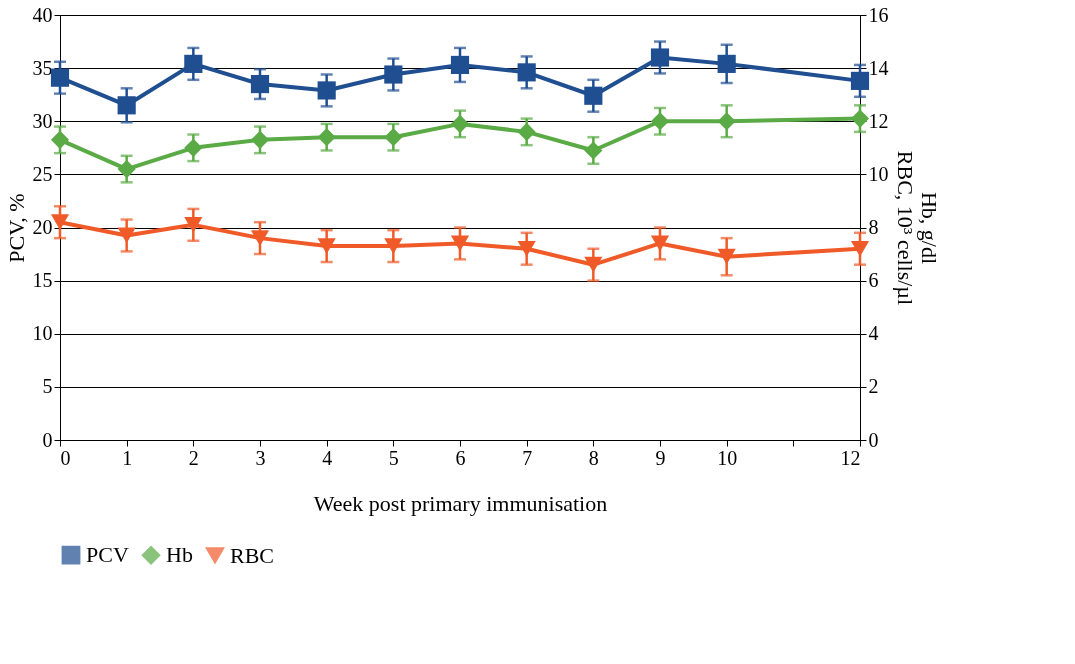  What do you see at coordinates (873, 439) in the screenshot?
I see `y2-tick-label: 0` at bounding box center [873, 439].